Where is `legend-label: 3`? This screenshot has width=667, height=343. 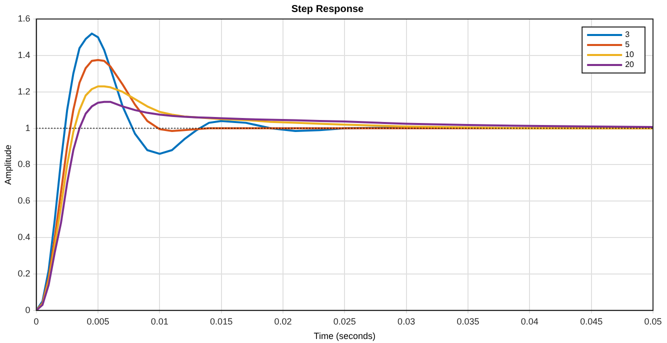 legend-label: 3 is located at coordinates (627, 35).